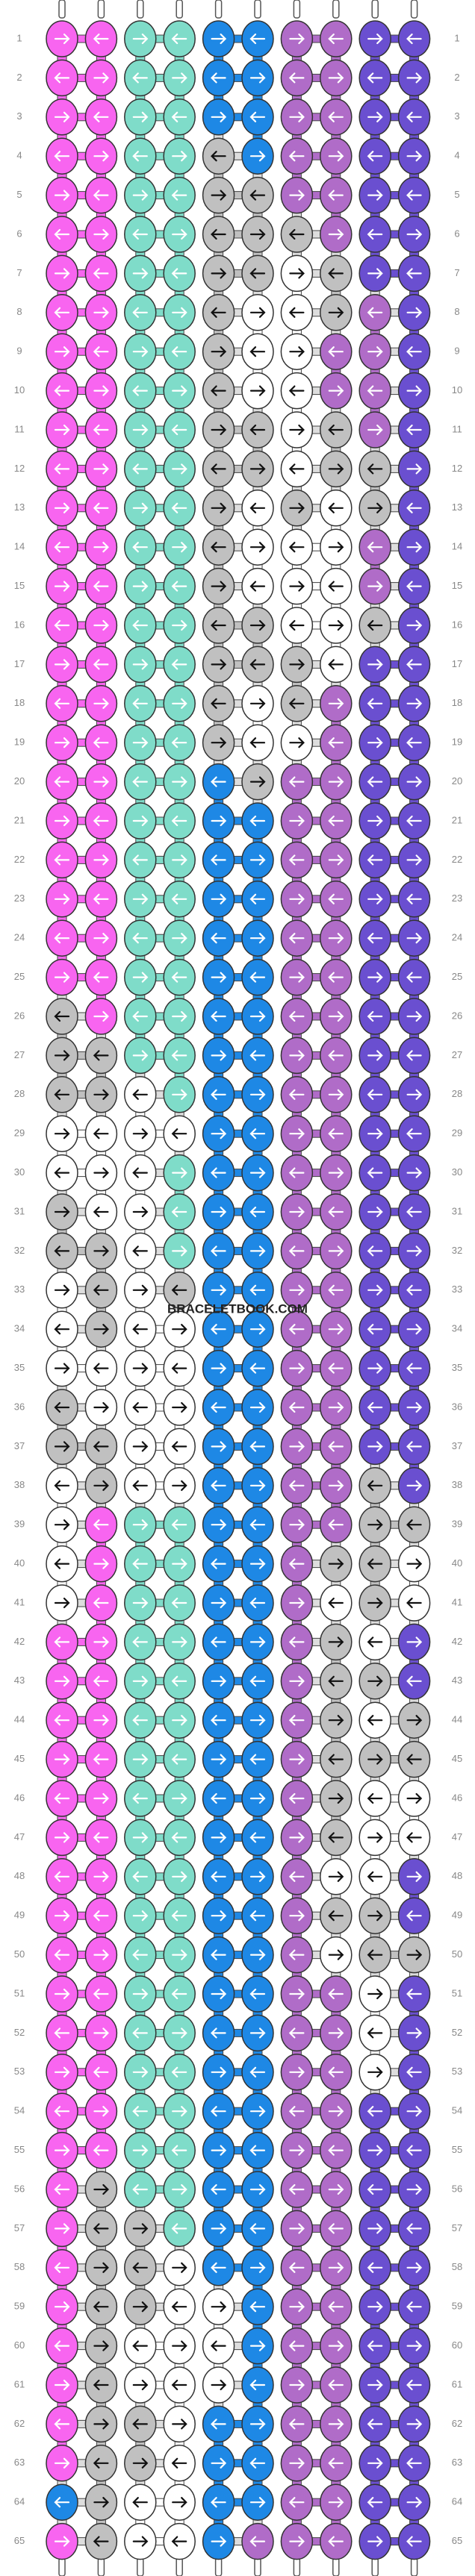  I want to click on row-label: 3, so click(457, 116).